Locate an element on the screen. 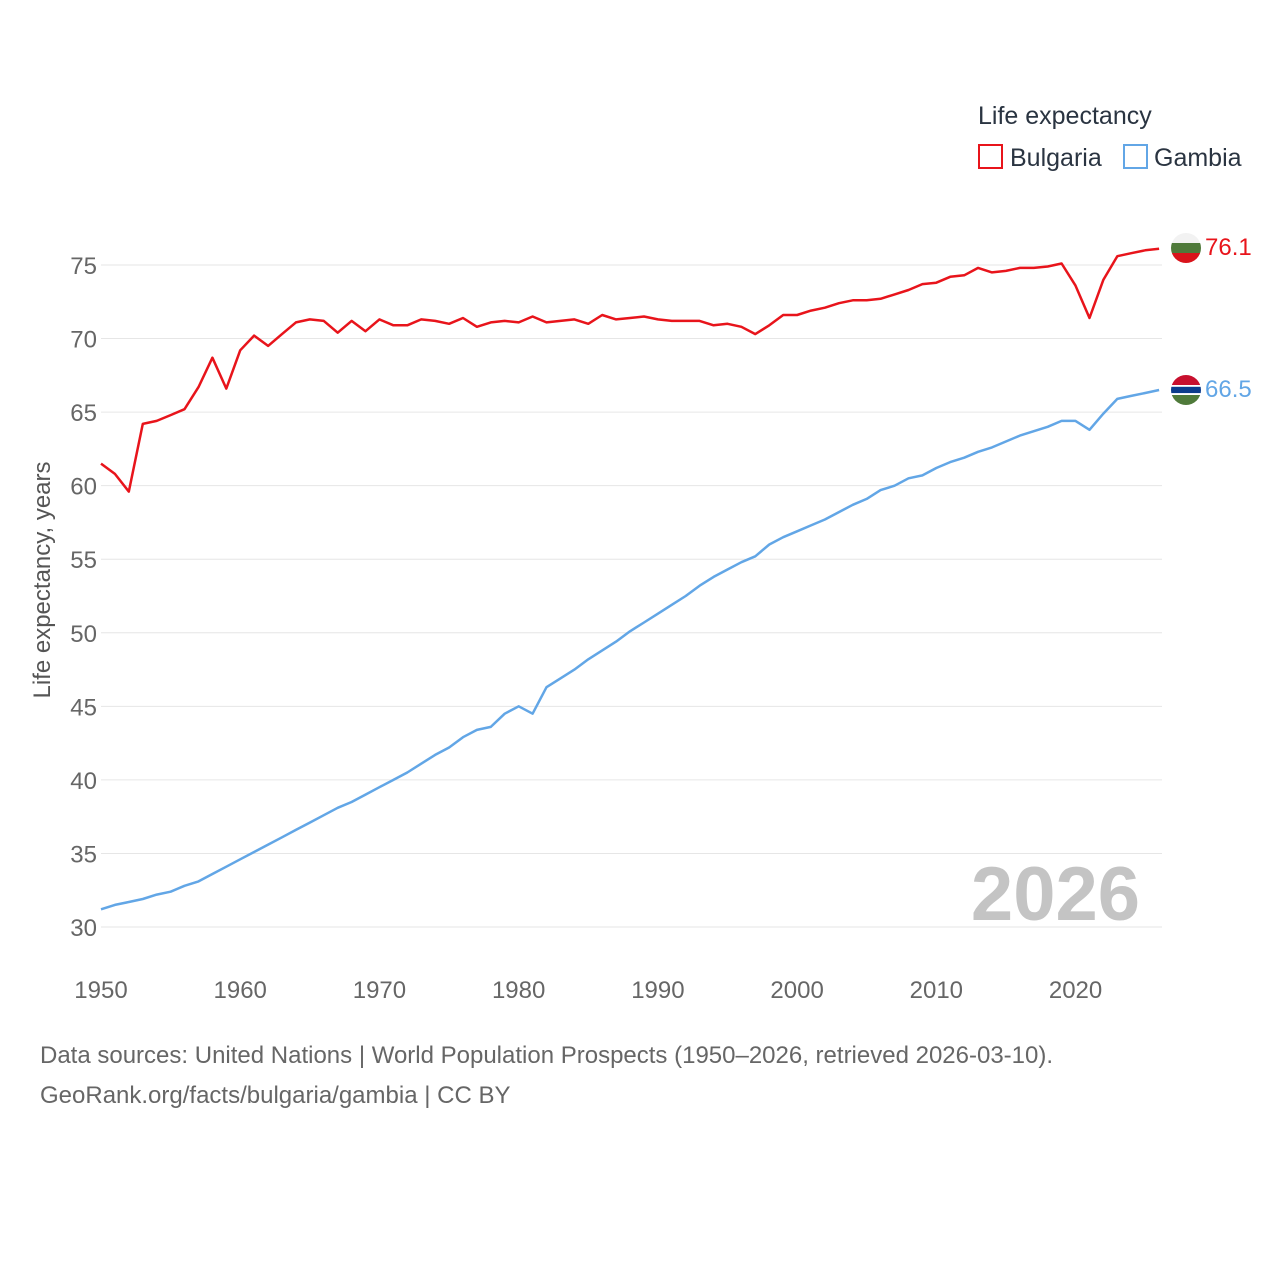 This screenshot has width=1280, height=1280. legend-title: Life expectancy is located at coordinates (1065, 116).